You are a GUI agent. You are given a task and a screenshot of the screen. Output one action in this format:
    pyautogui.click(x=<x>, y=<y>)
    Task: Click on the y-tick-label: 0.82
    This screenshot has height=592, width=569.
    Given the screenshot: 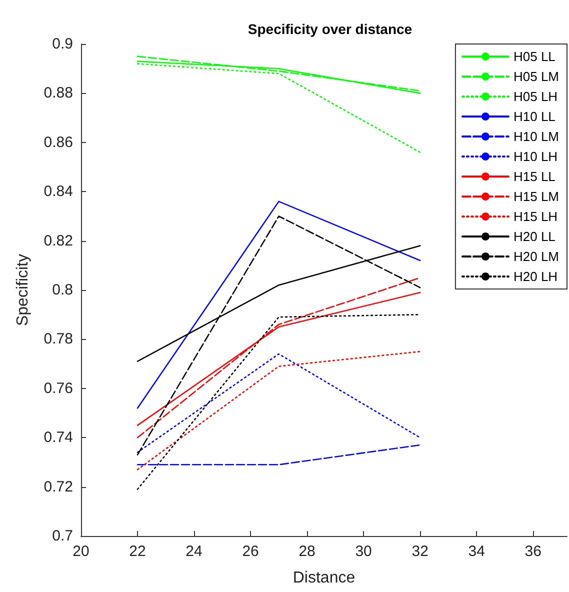 What is the action you would take?
    pyautogui.click(x=58, y=241)
    